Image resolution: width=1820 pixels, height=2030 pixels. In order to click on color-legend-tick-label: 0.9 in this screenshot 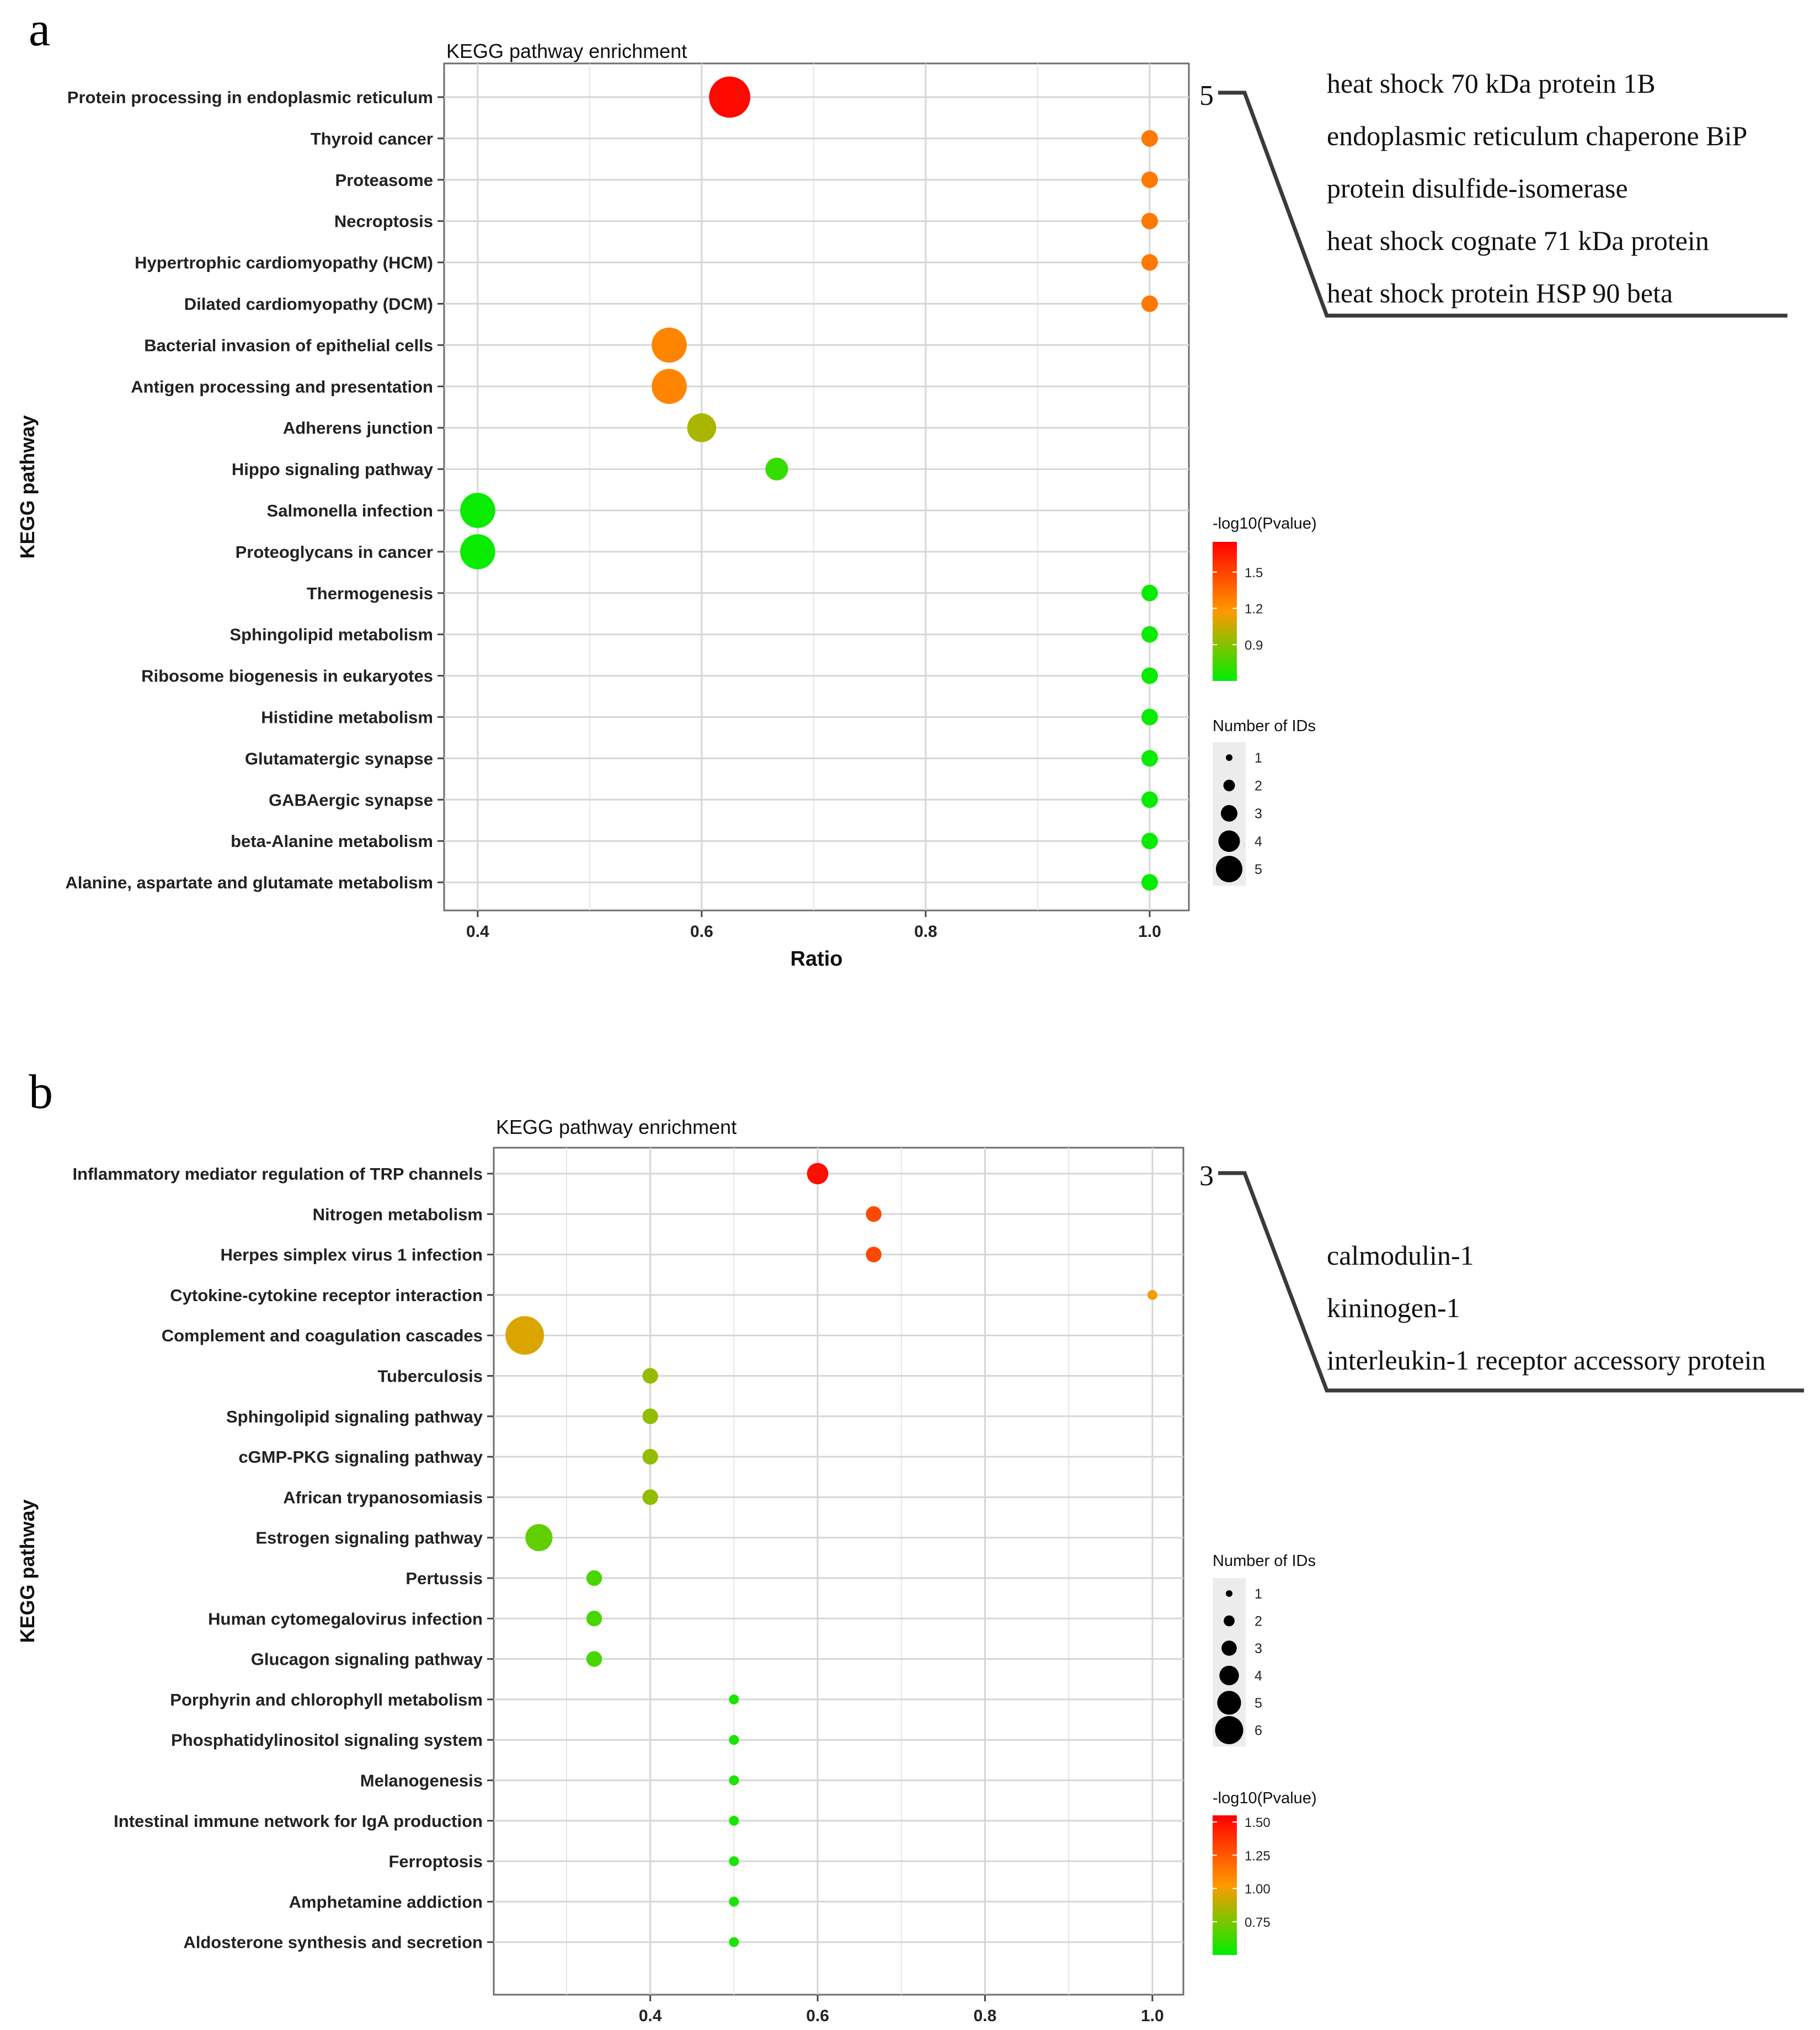, I will do `click(1254, 646)`.